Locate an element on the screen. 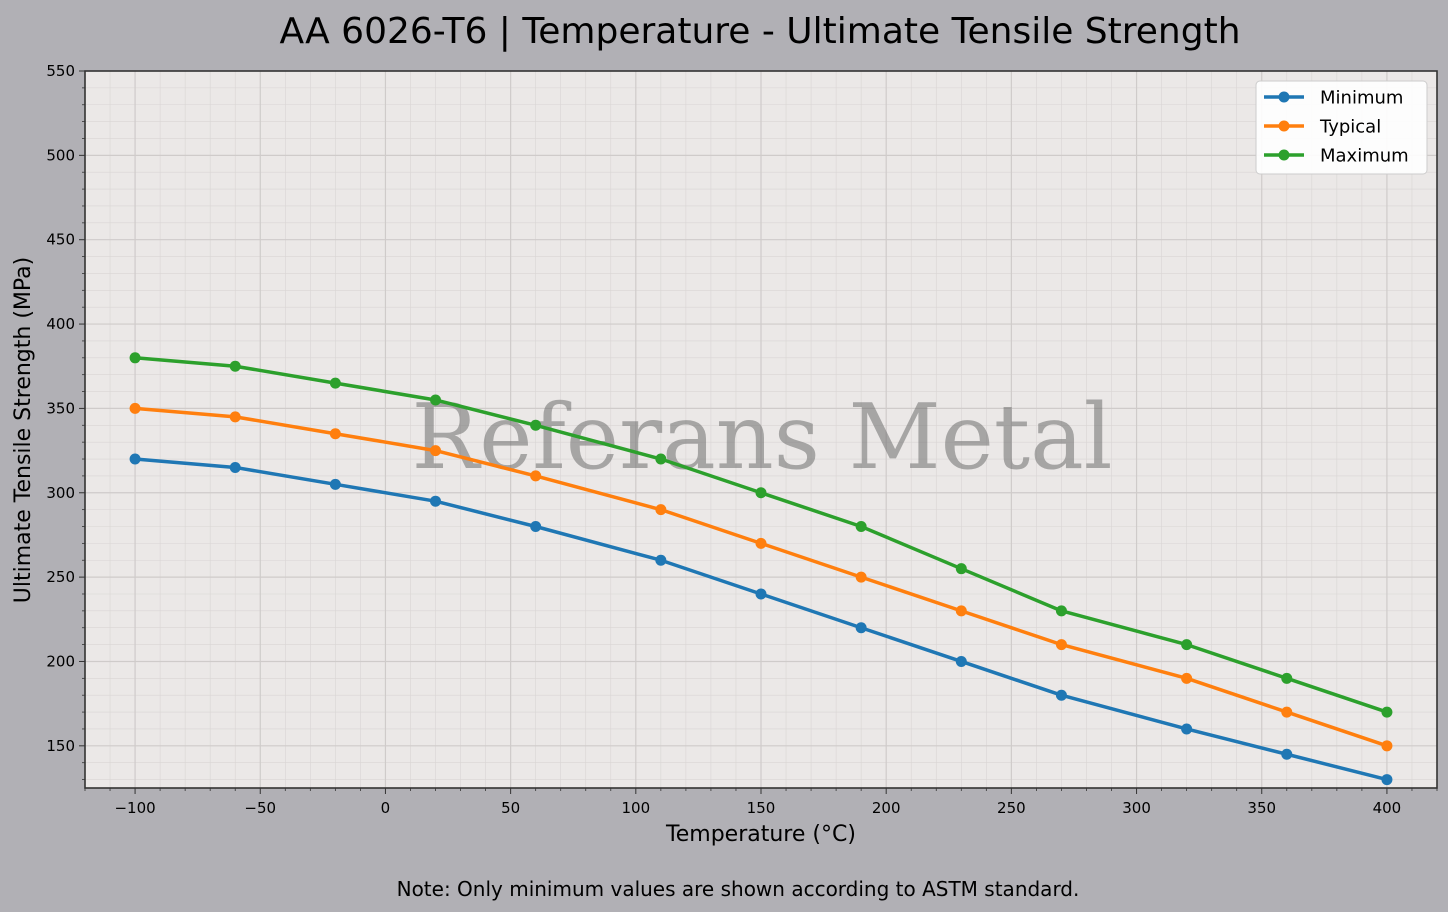 Image resolution: width=1448 pixels, height=912 pixels. x-tick-label: 350 is located at coordinates (1261, 808).